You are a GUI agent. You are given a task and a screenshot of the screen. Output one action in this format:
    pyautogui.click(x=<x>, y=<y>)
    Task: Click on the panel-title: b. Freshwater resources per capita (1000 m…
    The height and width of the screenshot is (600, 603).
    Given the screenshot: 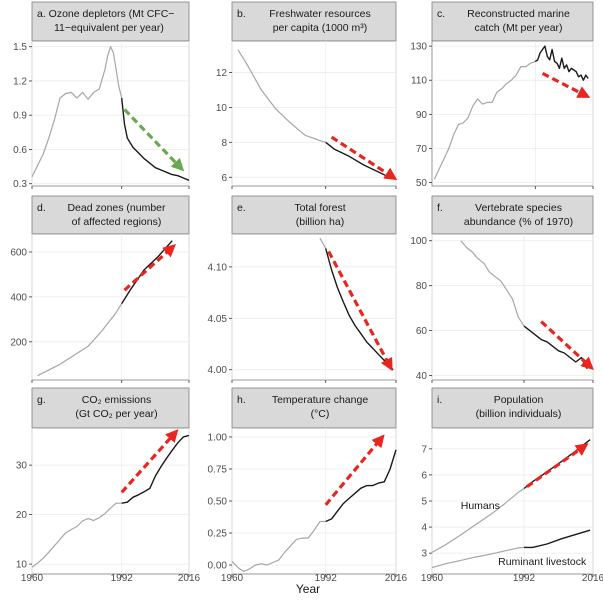 What is the action you would take?
    pyautogui.click(x=304, y=21)
    